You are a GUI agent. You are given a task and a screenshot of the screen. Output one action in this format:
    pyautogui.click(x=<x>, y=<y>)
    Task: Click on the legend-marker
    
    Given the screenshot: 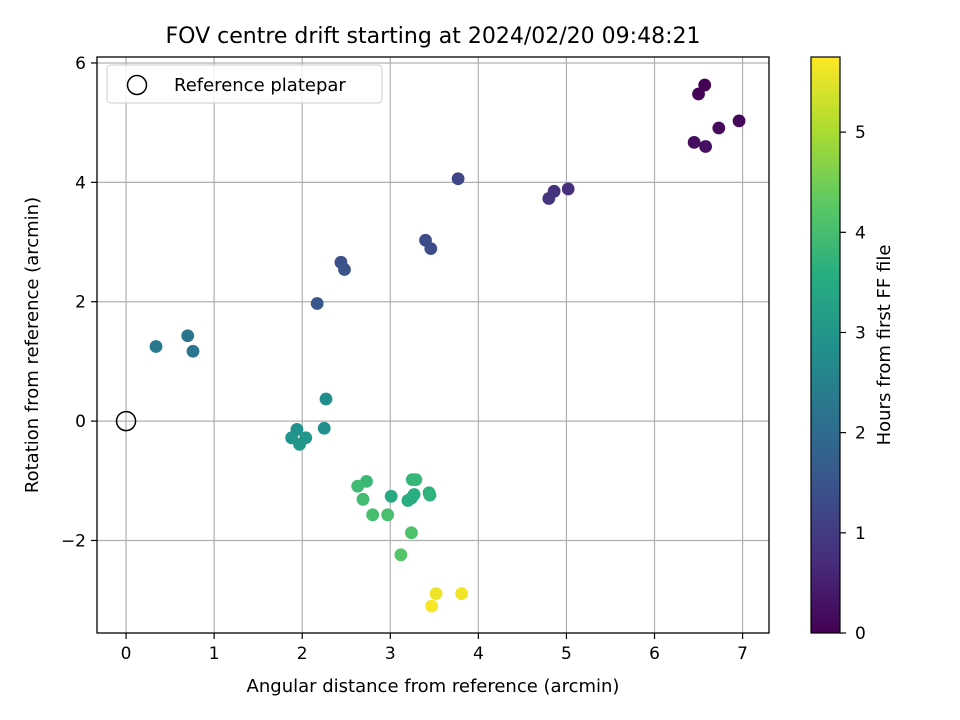 What is the action you would take?
    pyautogui.click(x=137, y=85)
    